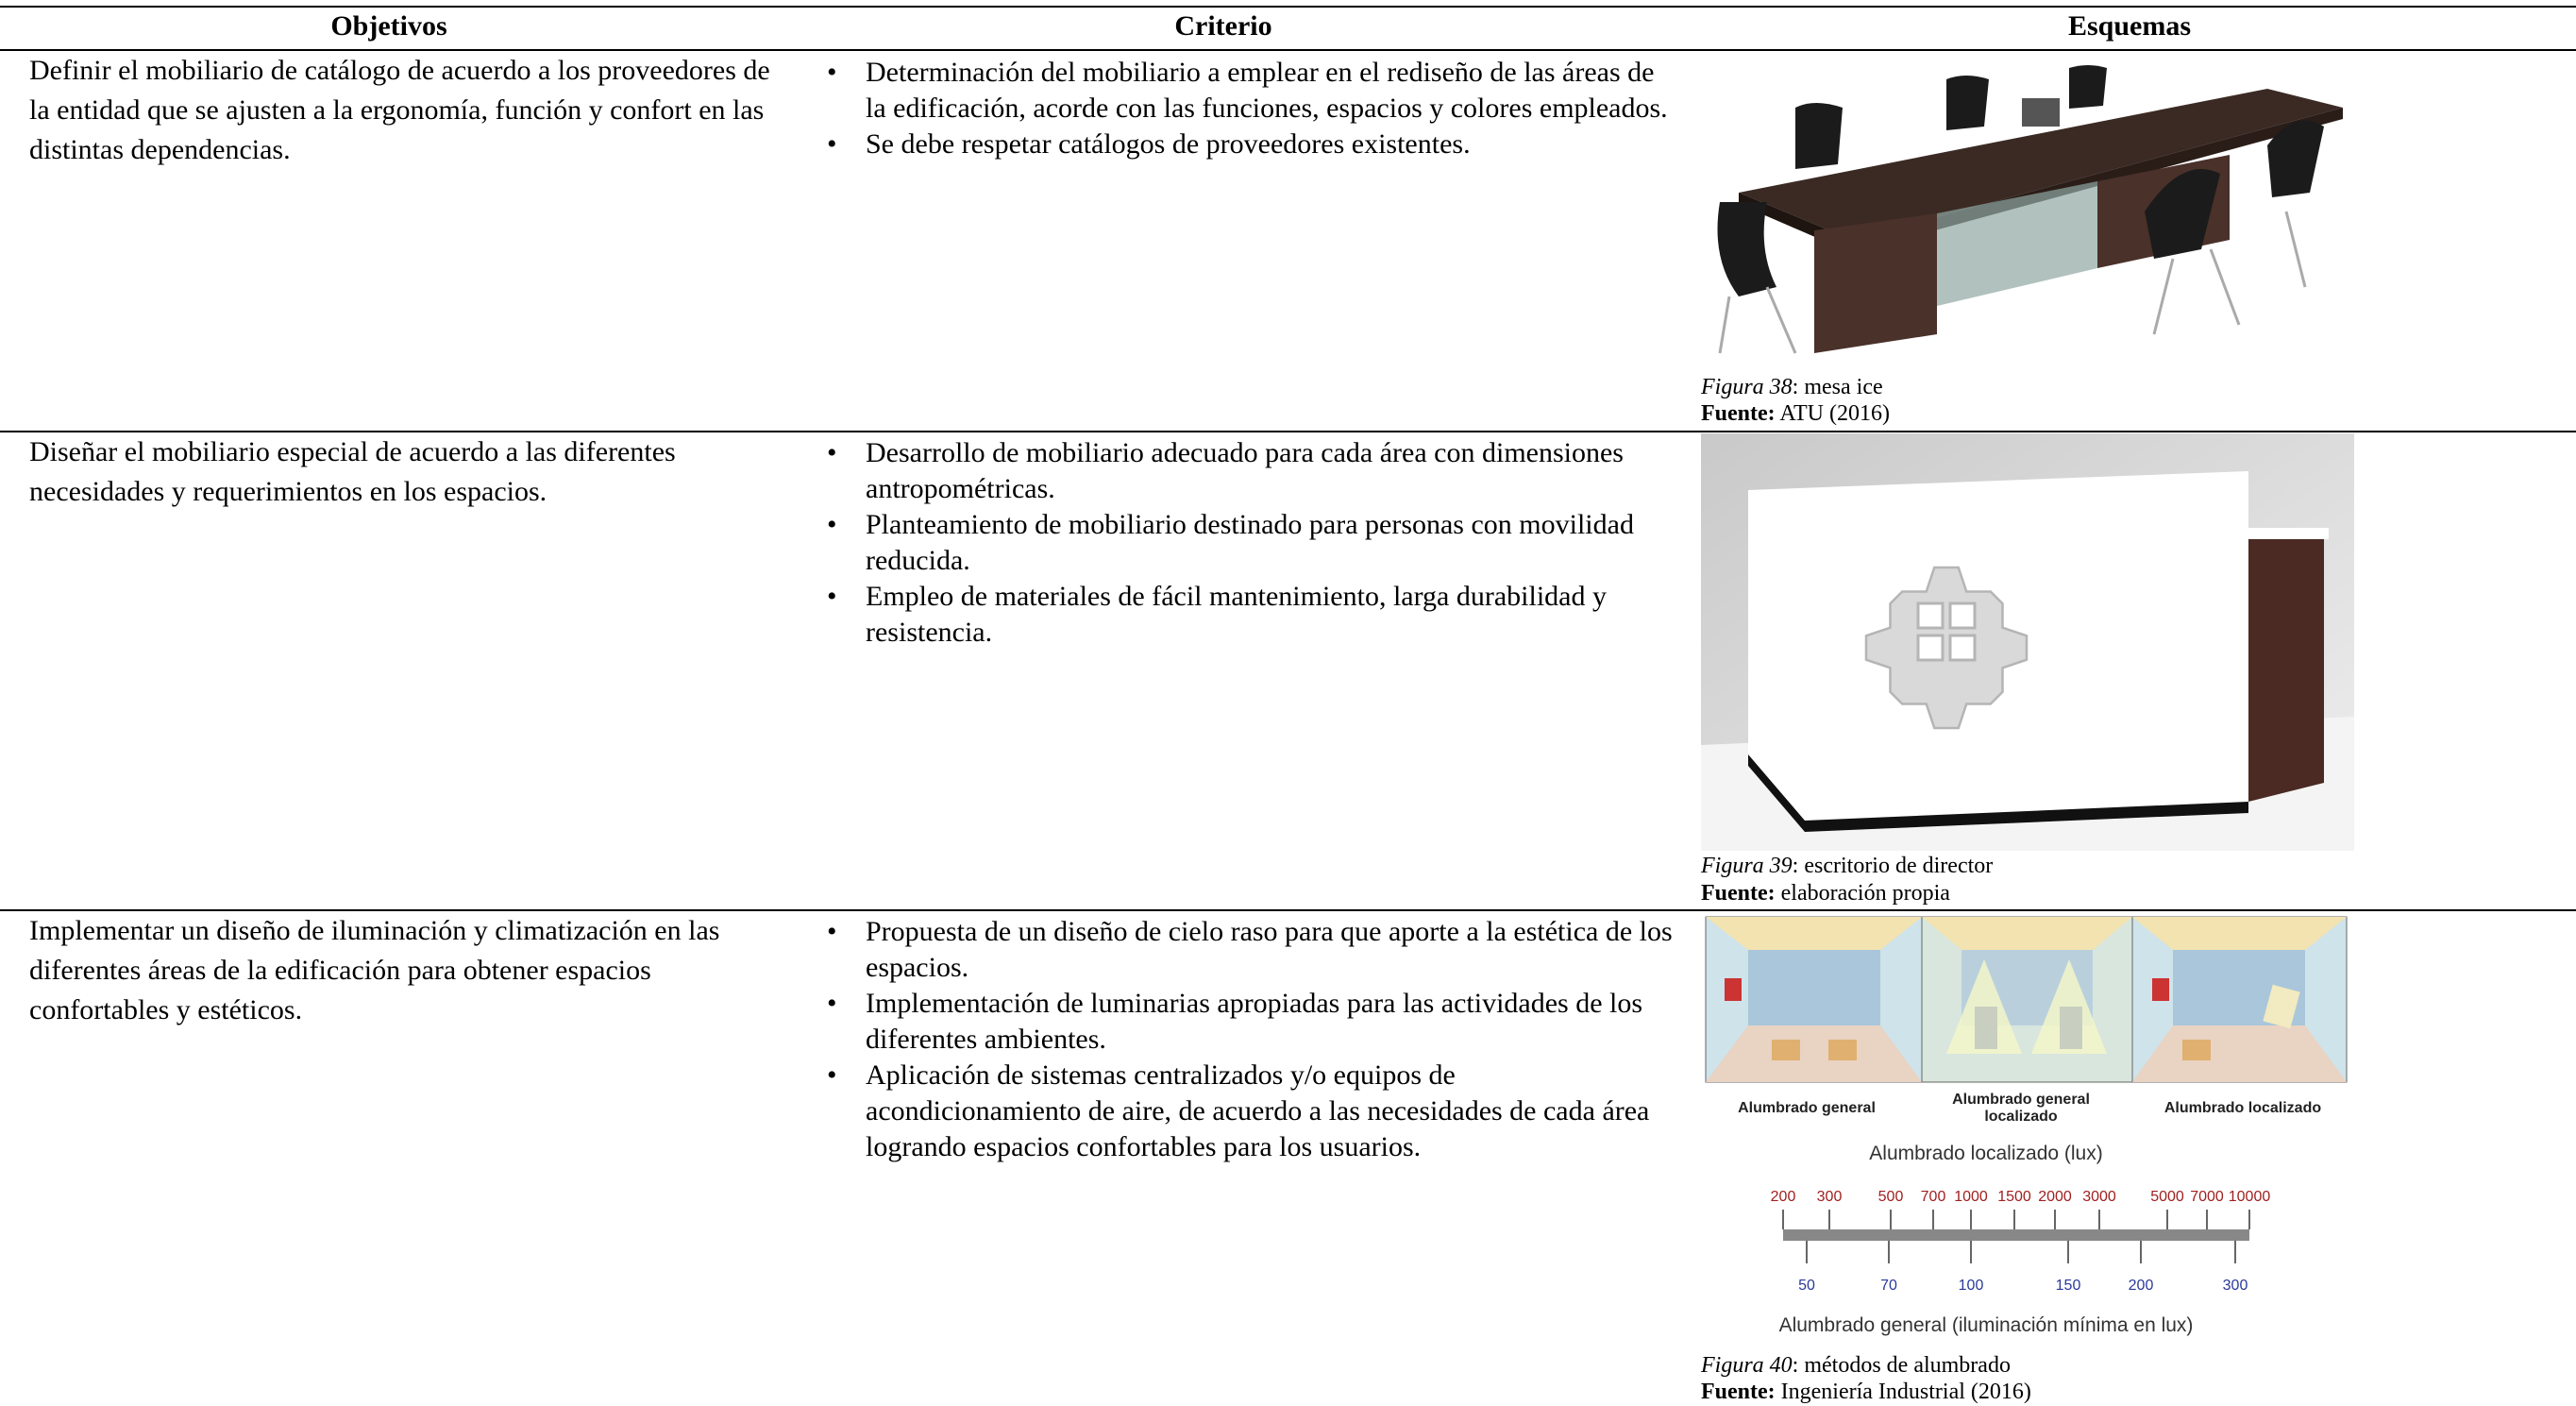  I want to click on caption-text: : escritorio de director, so click(1893, 866).